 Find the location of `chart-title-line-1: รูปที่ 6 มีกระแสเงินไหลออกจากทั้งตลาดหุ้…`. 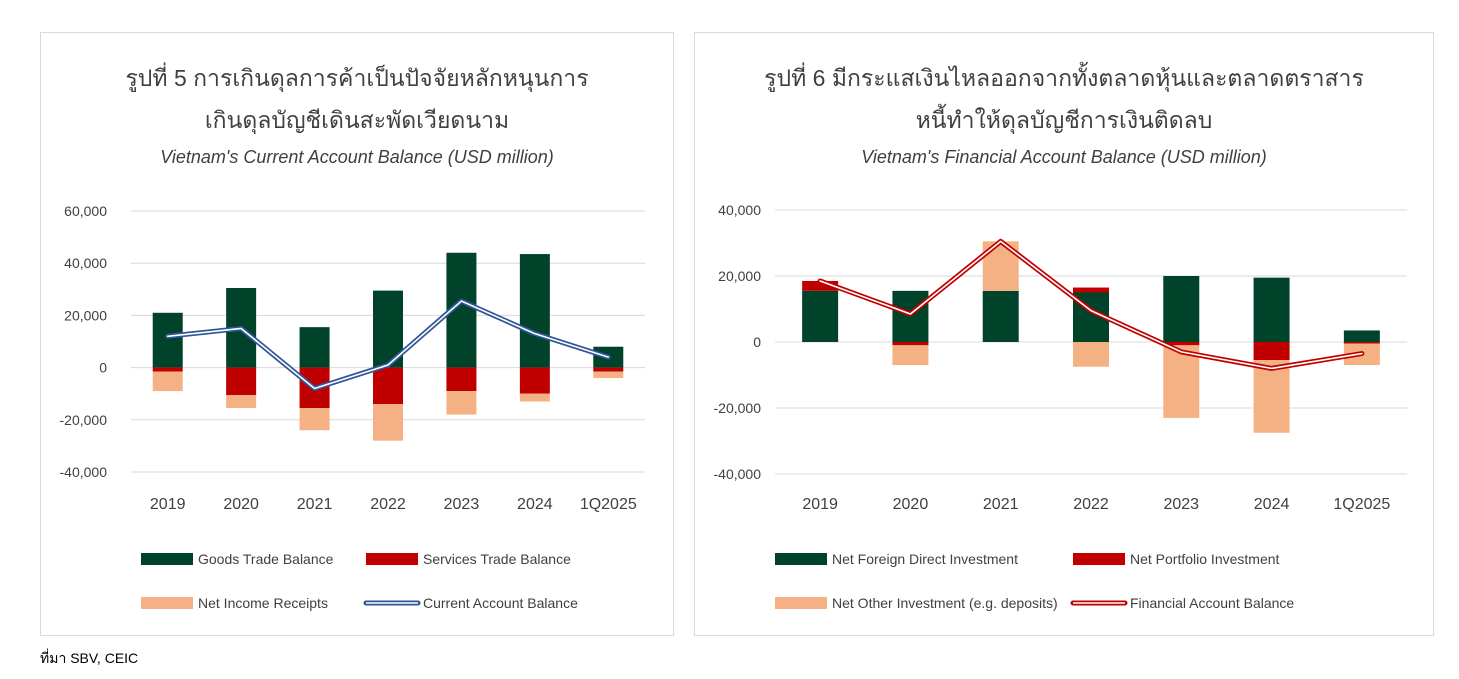

chart-title-line-1: รูปที่ 6 มีกระแสเงินไหลออกจากทั้งตลาดหุ้… is located at coordinates (1064, 78).